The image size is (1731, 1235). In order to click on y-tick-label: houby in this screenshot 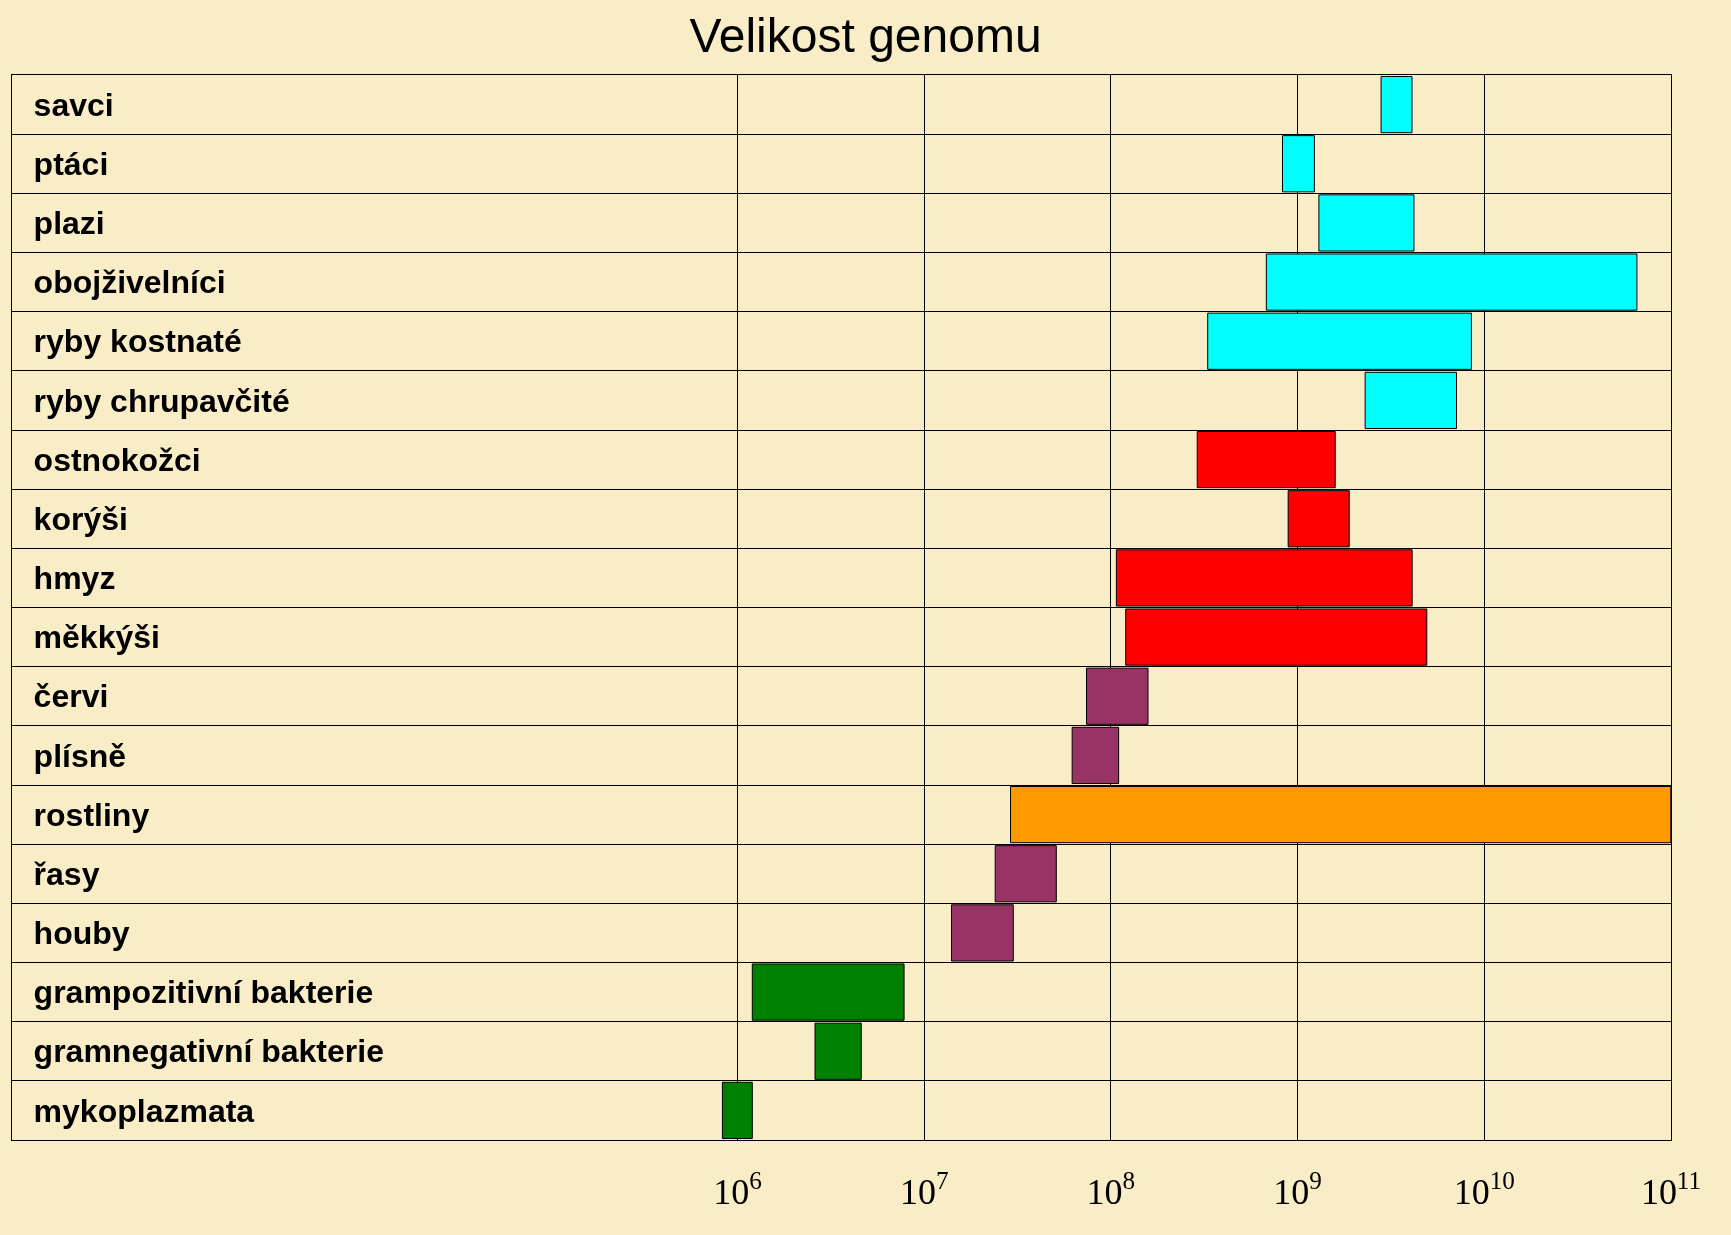, I will do `click(81, 933)`.